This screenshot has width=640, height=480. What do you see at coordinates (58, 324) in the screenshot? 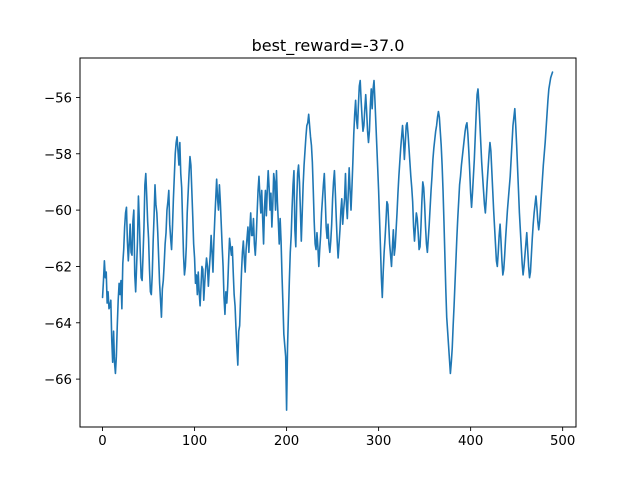
I see `y-tick-label: −64` at bounding box center [58, 324].